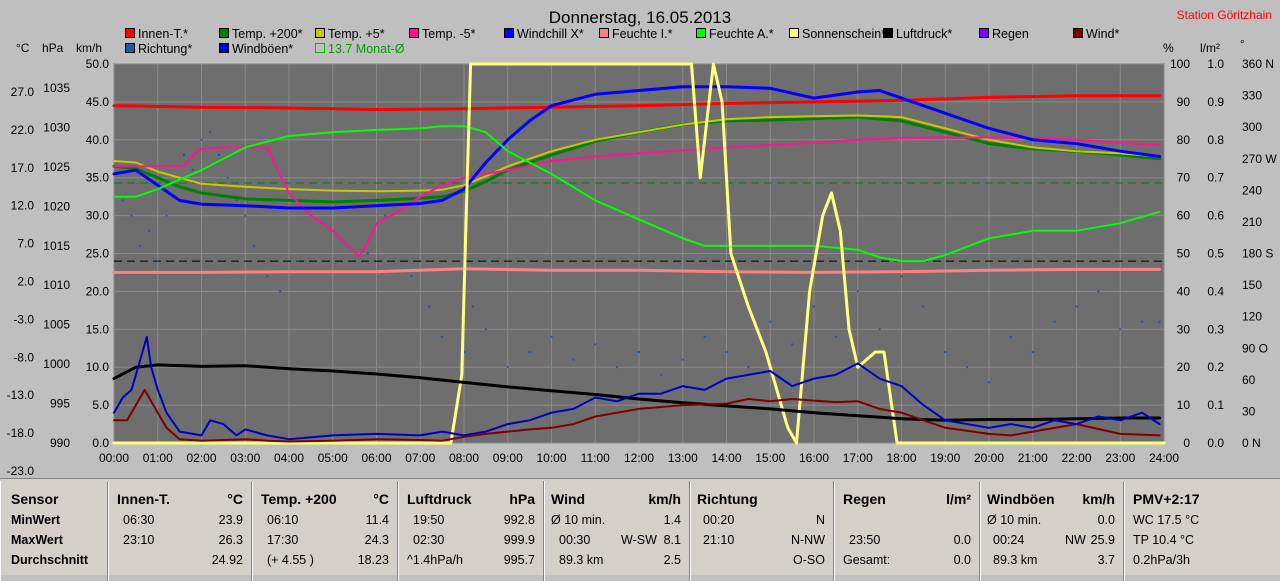 Image resolution: width=1280 pixels, height=581 pixels. What do you see at coordinates (333, 458) in the screenshot?
I see `axis-time-tick: 05:00` at bounding box center [333, 458].